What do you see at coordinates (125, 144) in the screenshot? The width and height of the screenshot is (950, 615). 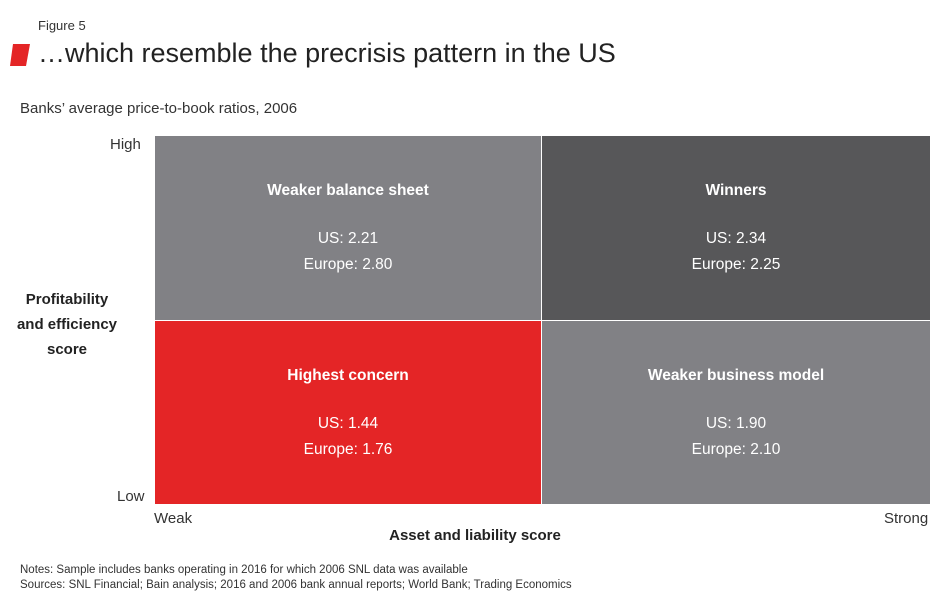 I see `y-tick-high: High` at bounding box center [125, 144].